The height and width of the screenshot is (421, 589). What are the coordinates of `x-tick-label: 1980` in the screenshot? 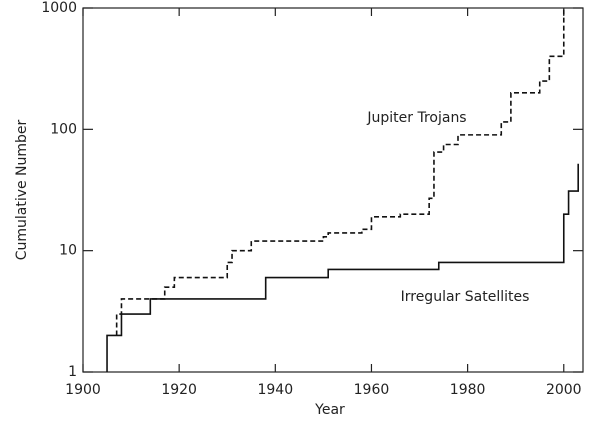 It's located at (468, 390).